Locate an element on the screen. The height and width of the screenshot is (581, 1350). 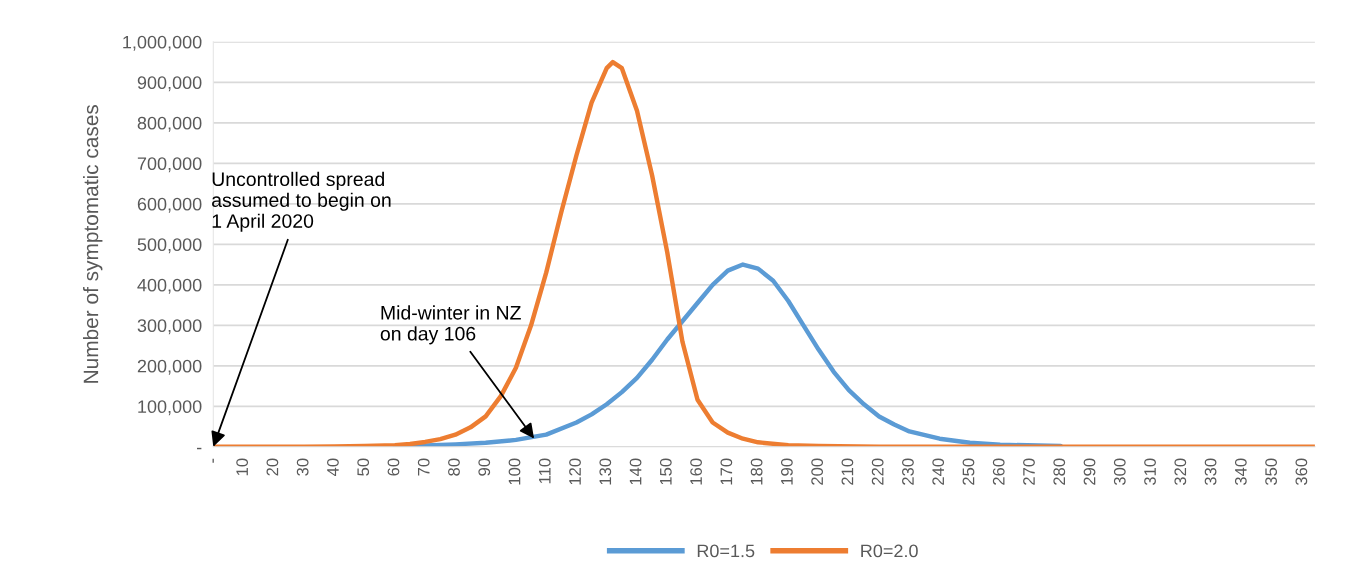
x-tick-label: 350 is located at coordinates (1271, 472).